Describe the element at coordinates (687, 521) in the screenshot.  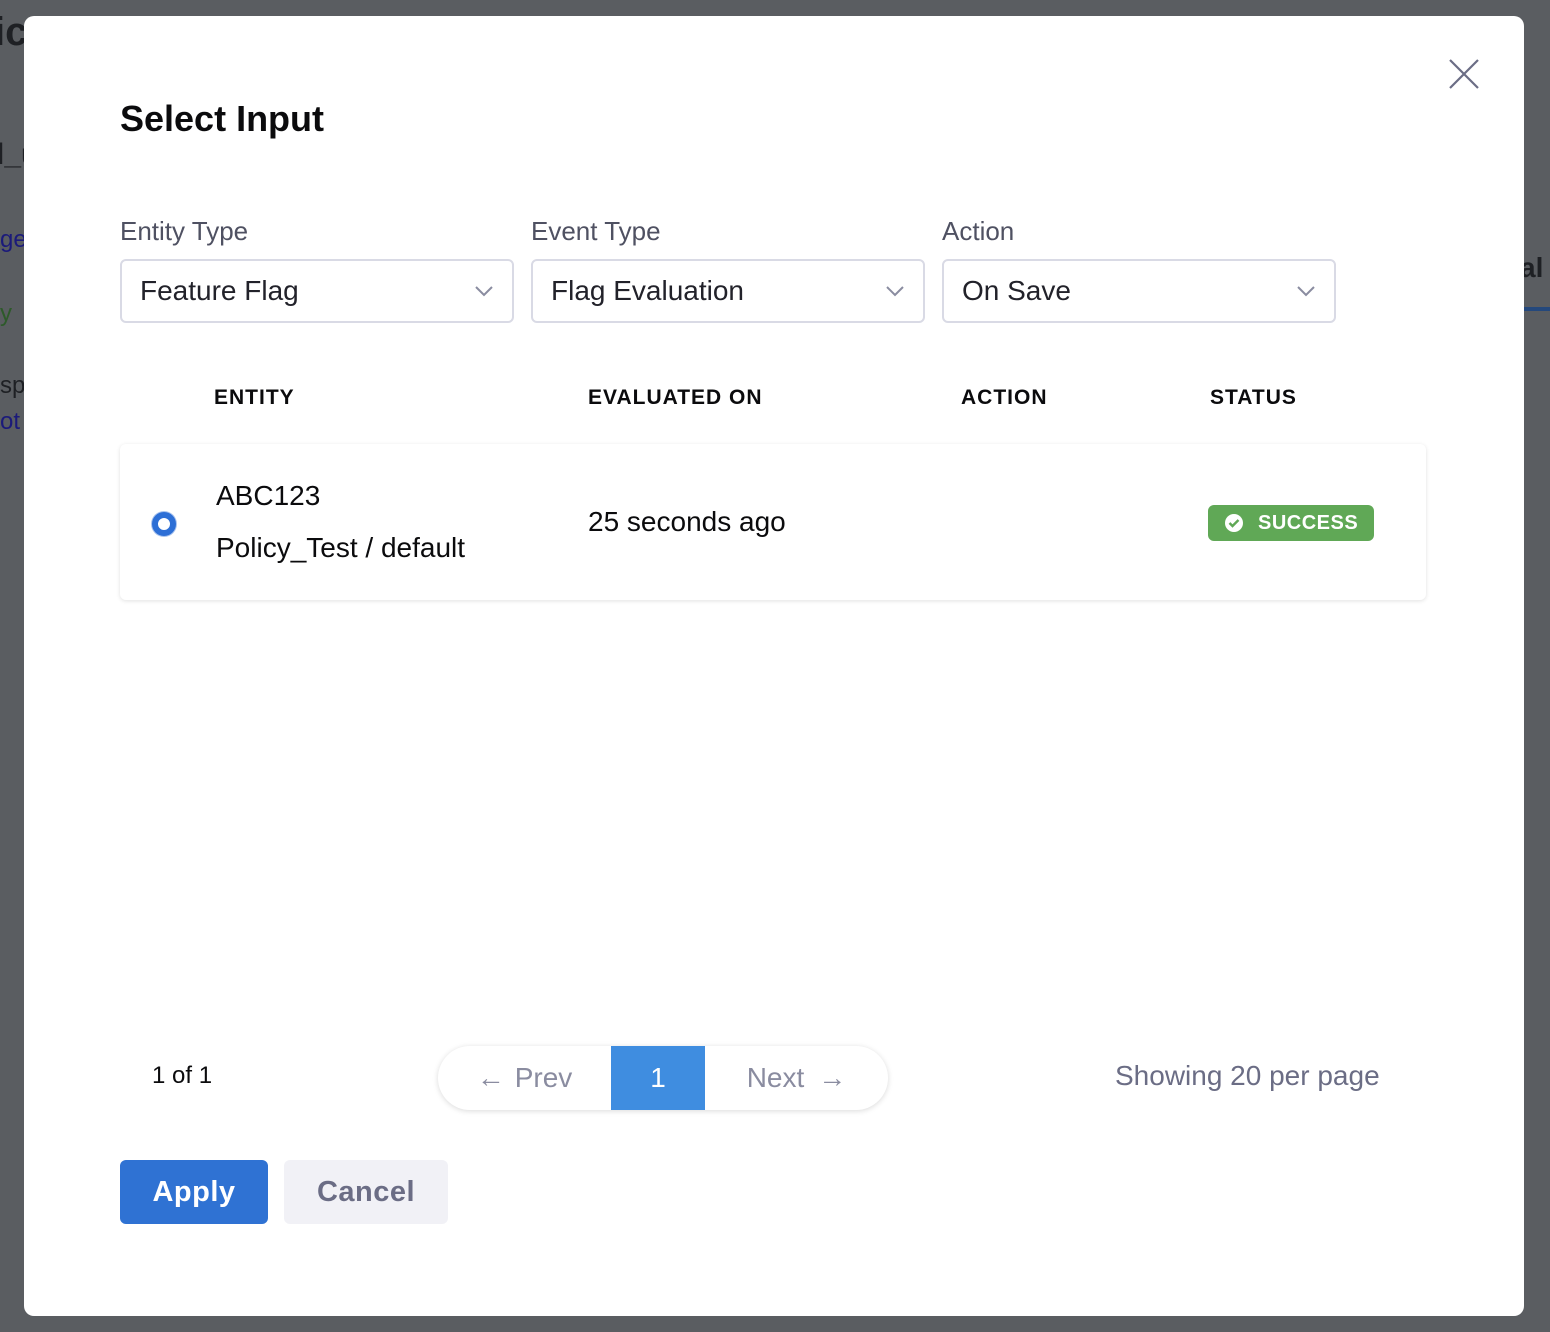
I see `evaluated-on: 25 seconds ago` at that location.